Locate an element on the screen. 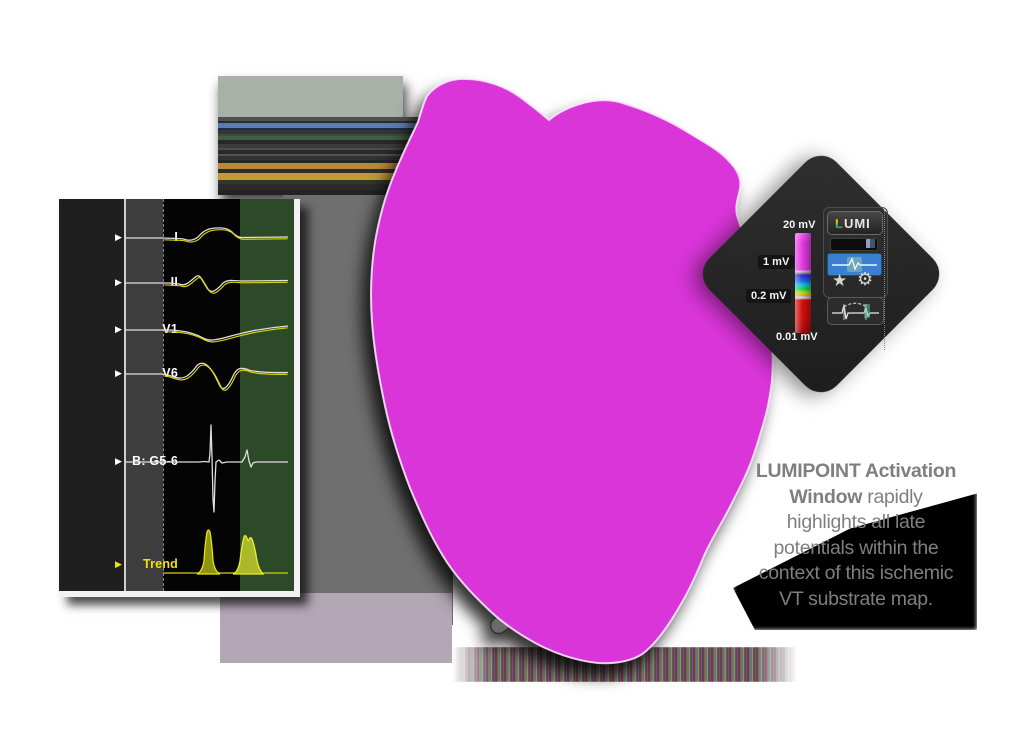 This screenshot has width=1012, height=730. voltage-scale-bar is located at coordinates (803, 283).